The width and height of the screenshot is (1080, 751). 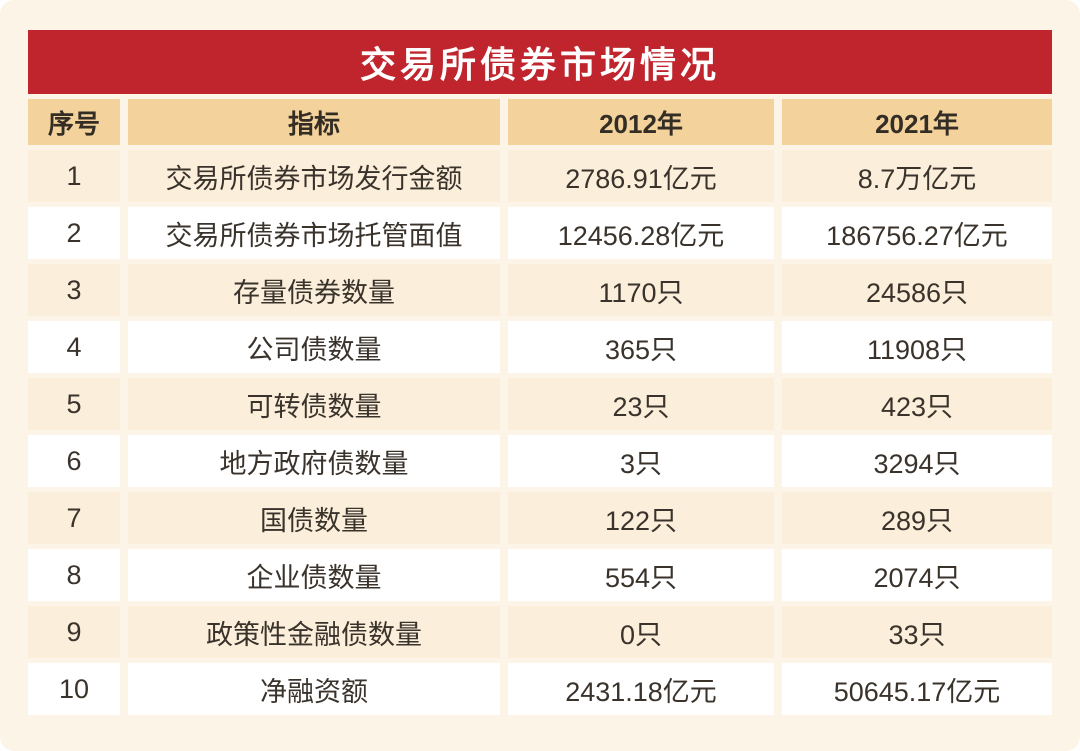 I want to click on value-2012-cell: 122只, so click(x=641, y=518).